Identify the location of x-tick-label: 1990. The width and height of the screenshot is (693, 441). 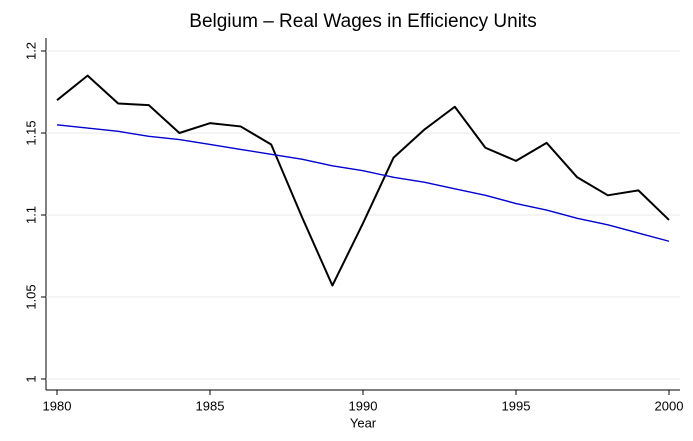
(363, 405).